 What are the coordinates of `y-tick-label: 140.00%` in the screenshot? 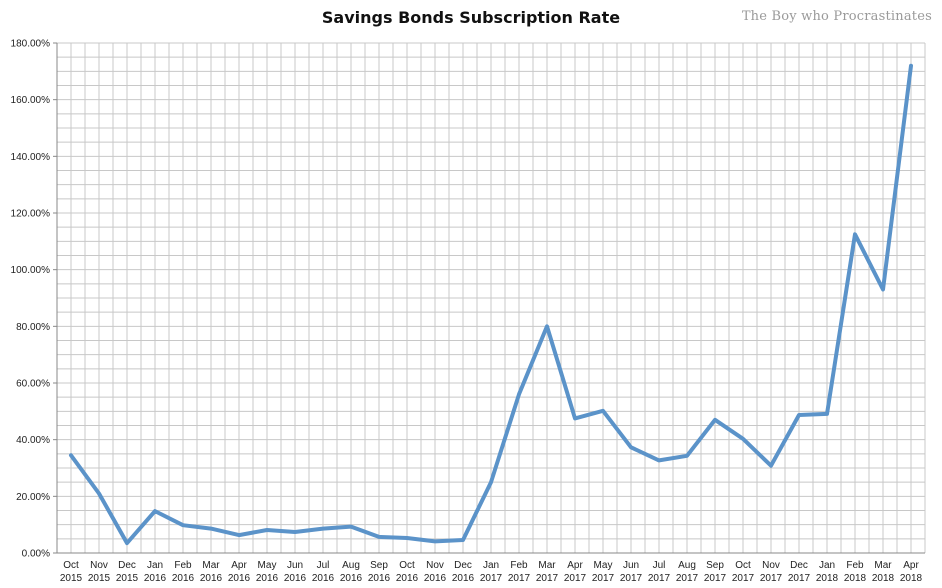 It's located at (31, 157).